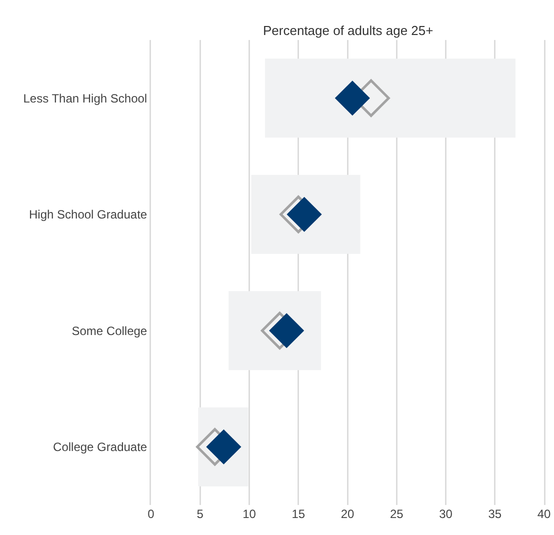  Describe the element at coordinates (249, 514) in the screenshot. I see `x-tick-label: 10` at that location.